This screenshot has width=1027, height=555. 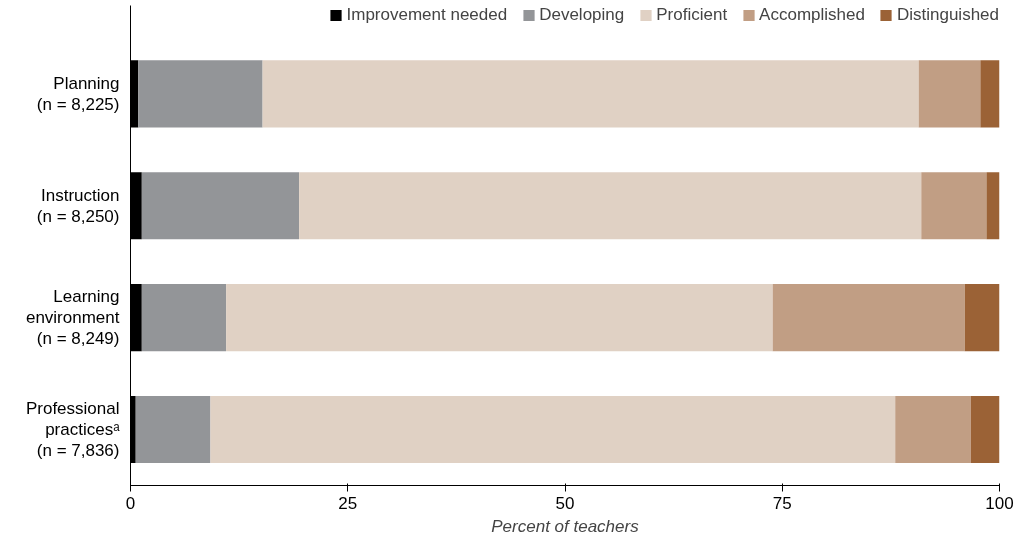 What do you see at coordinates (565, 526) in the screenshot?
I see `x-axis-title: Percent of teachers` at bounding box center [565, 526].